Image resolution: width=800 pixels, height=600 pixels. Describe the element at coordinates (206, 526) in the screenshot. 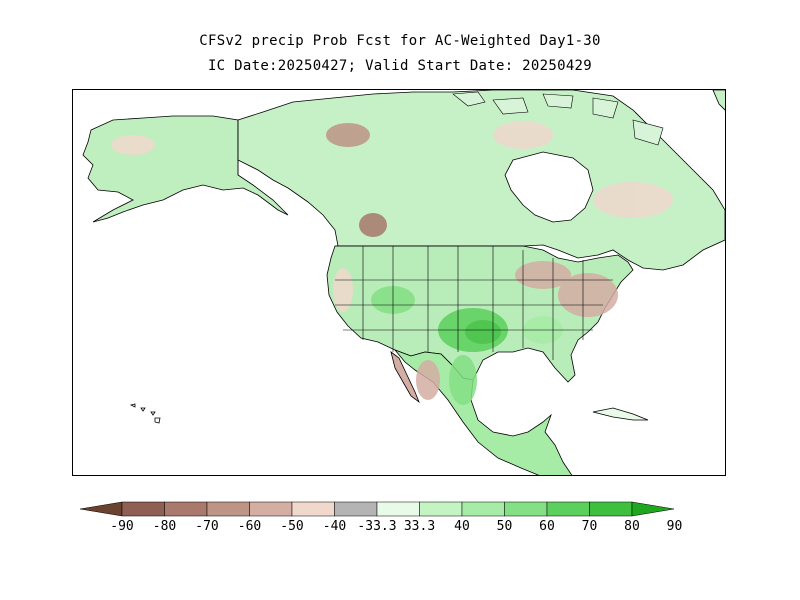

I see `legend-tick-label: -70` at that location.